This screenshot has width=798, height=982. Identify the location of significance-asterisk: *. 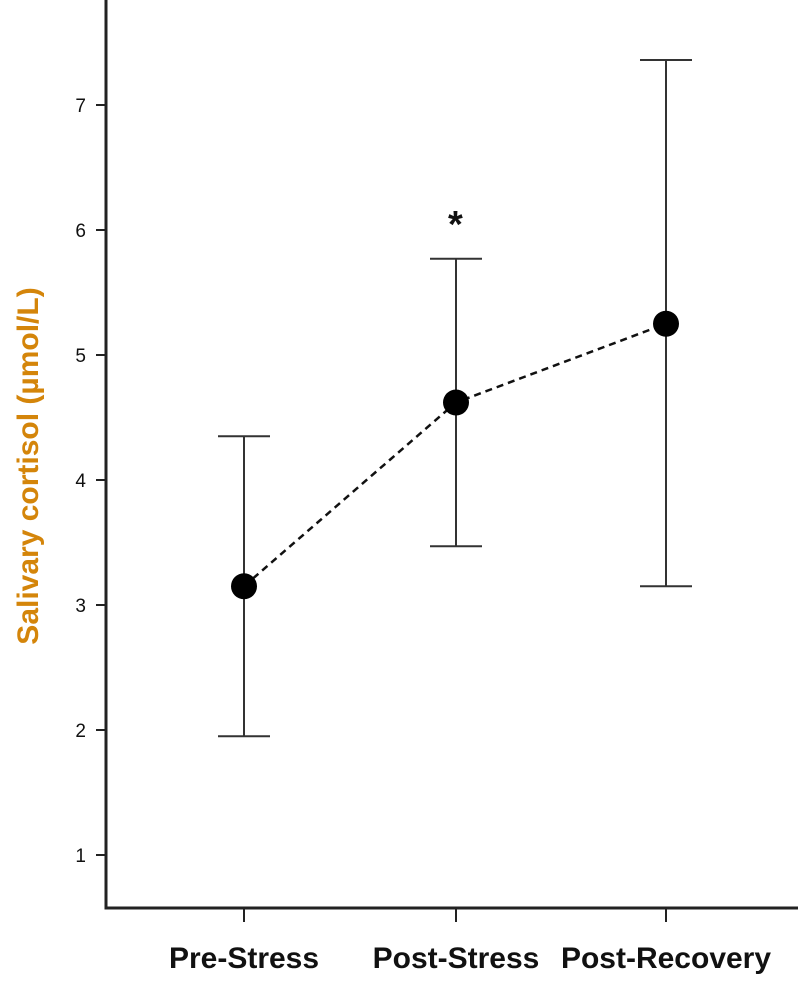
(455, 225).